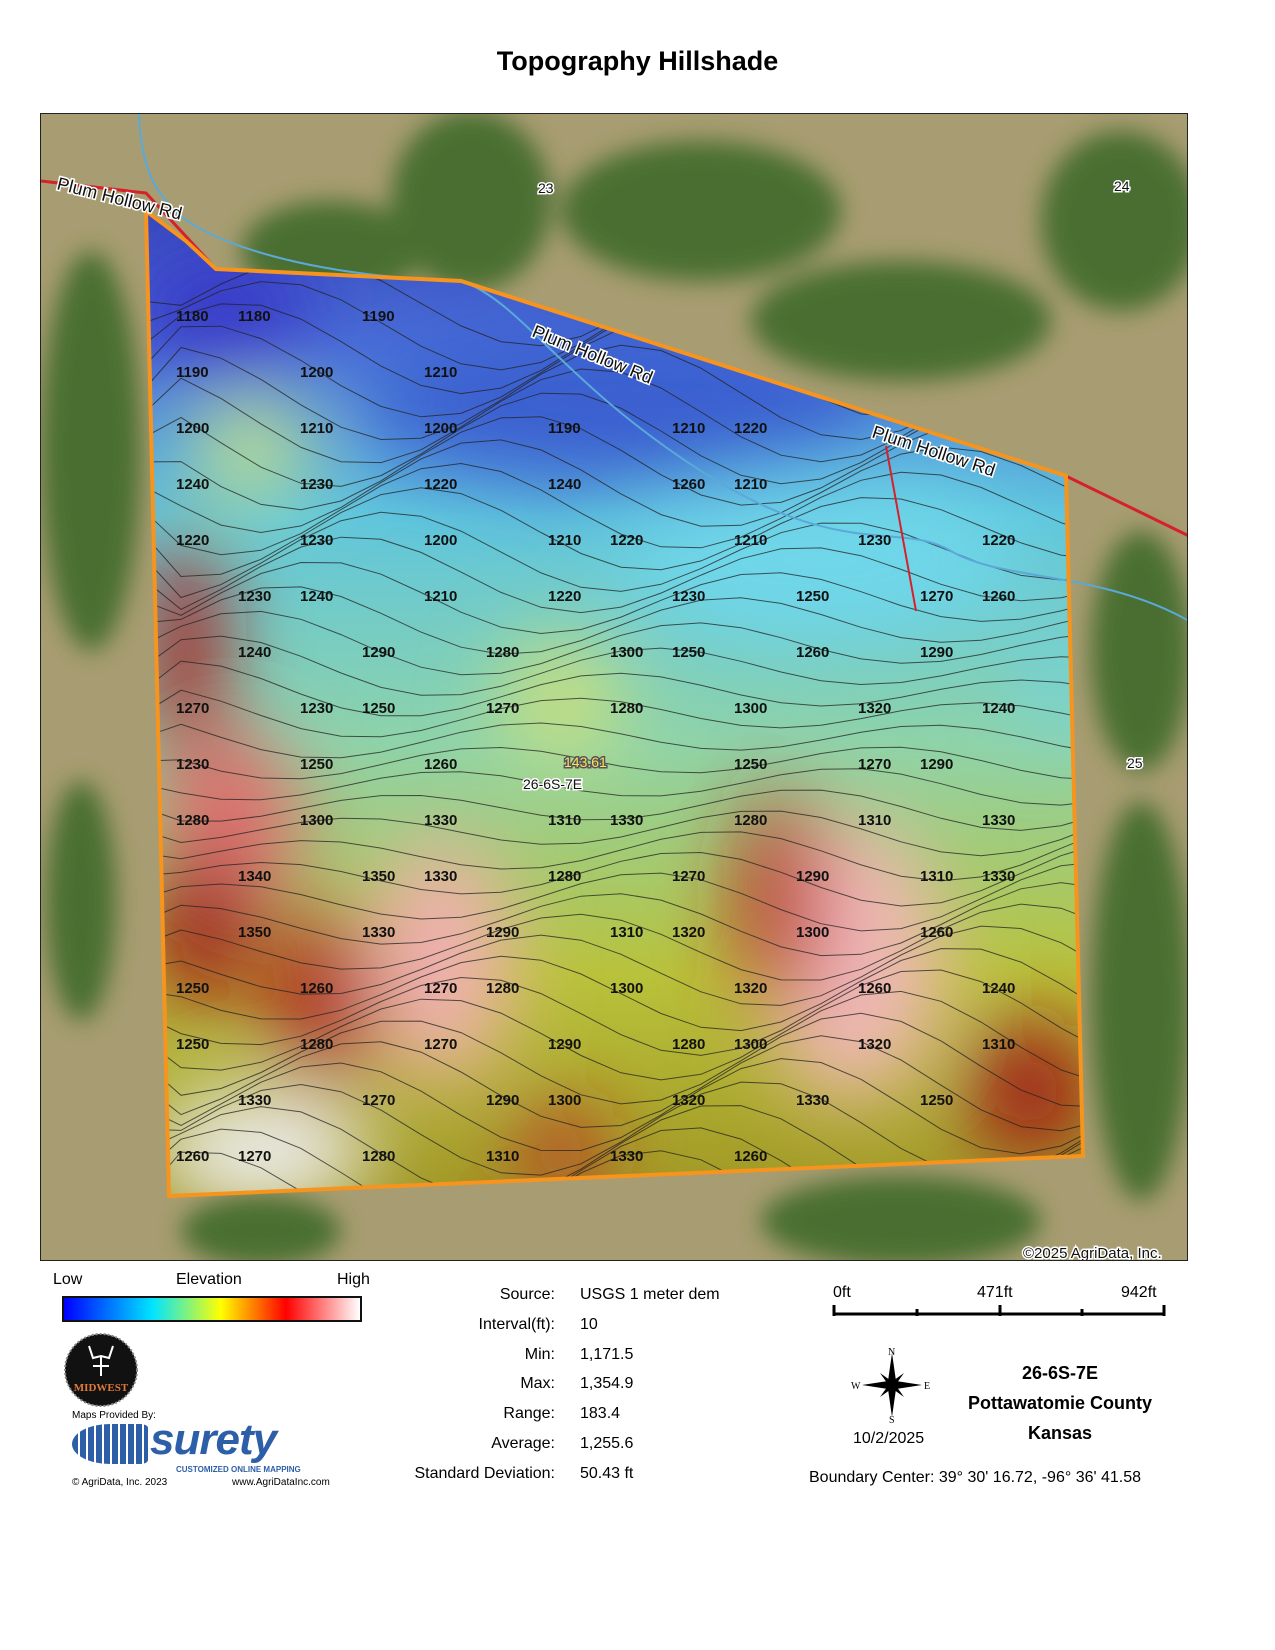 The width and height of the screenshot is (1275, 1650). What do you see at coordinates (110, 1444) in the screenshot?
I see `globe-icon` at bounding box center [110, 1444].